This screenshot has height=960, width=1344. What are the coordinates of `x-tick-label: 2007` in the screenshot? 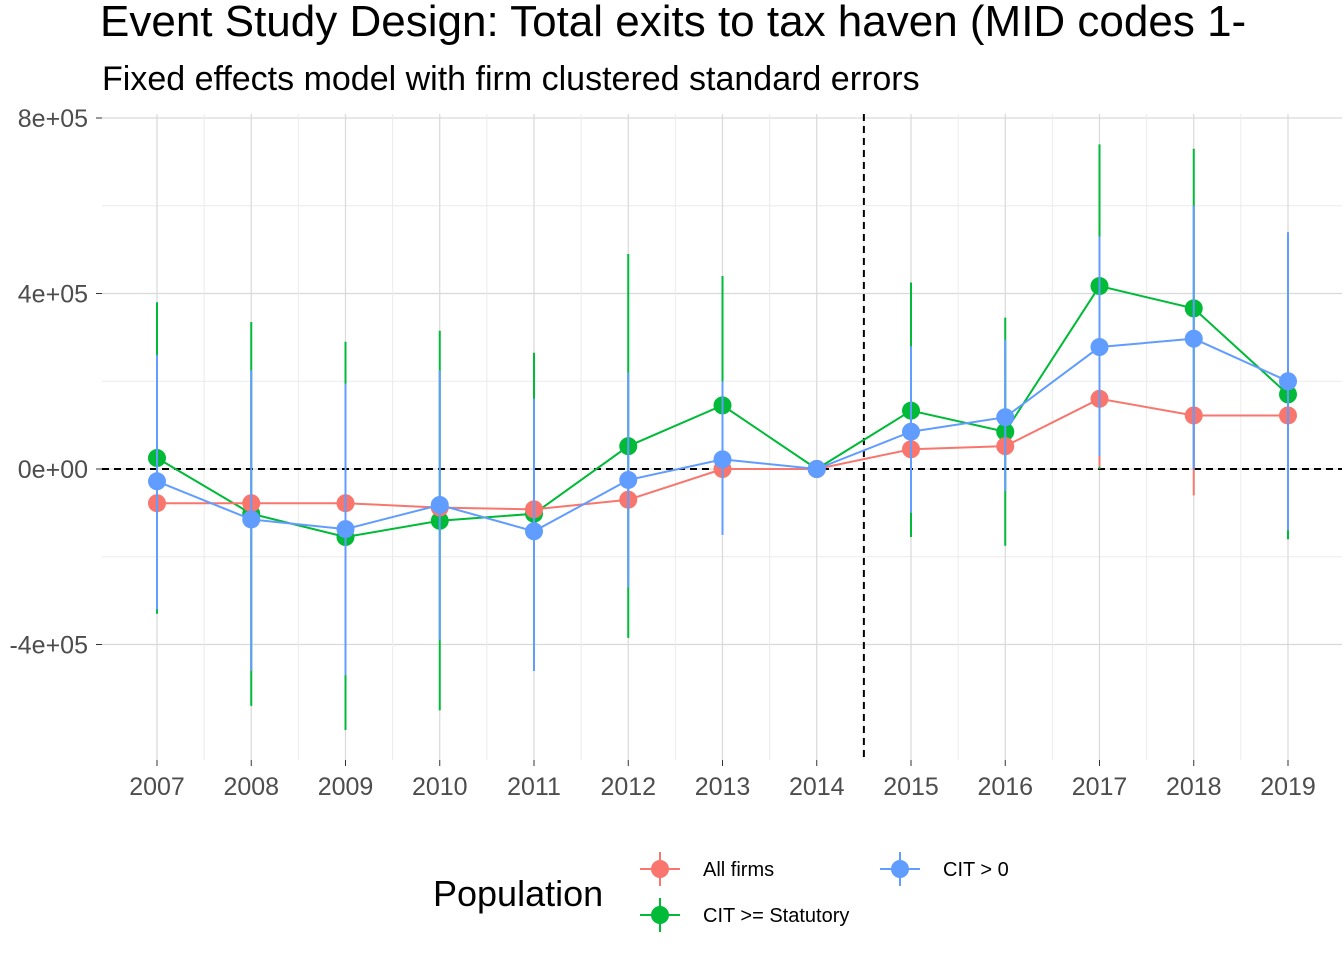 It's located at (157, 787).